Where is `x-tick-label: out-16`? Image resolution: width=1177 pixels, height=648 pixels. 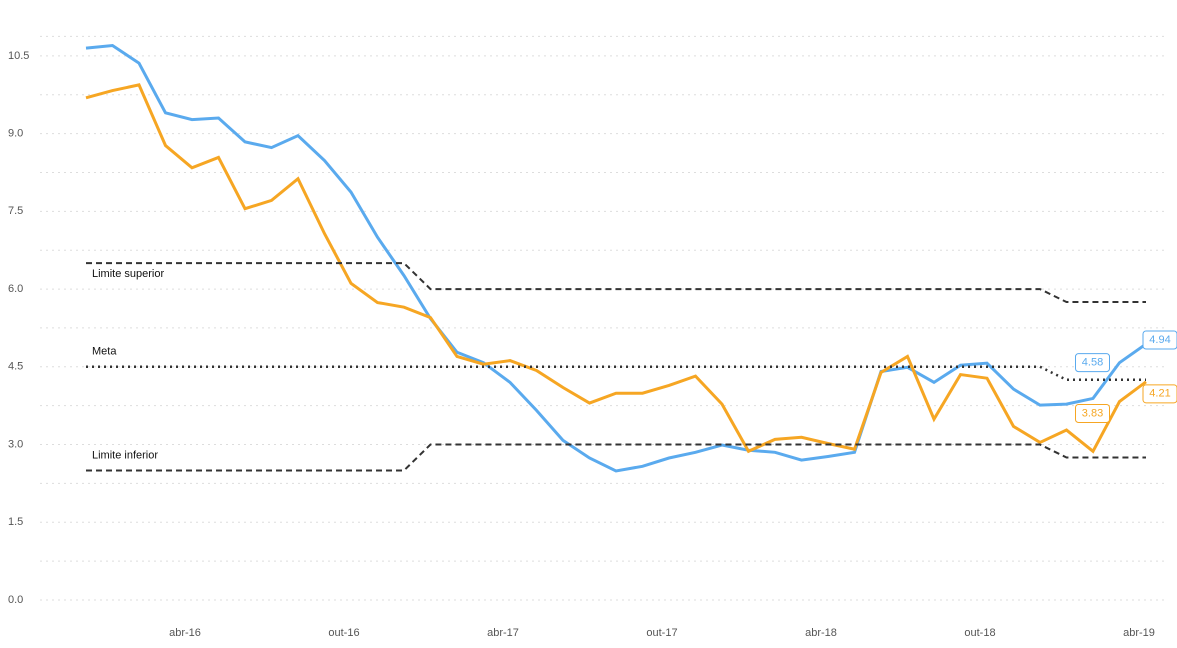
x-tick-label: out-16 is located at coordinates (343, 633).